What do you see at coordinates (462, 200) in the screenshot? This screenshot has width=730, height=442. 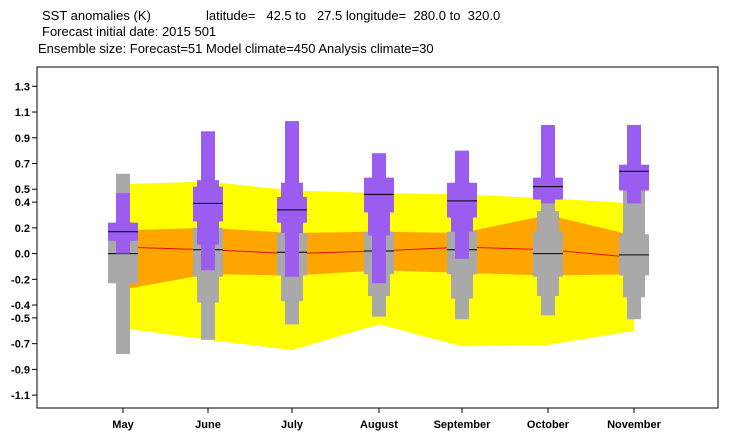 I see `forecast-box-september-iqr` at bounding box center [462, 200].